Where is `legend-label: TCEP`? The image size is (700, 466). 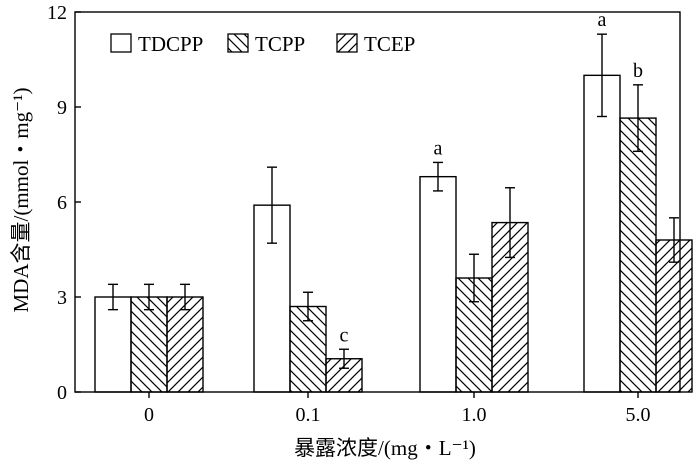 legend-label: TCEP is located at coordinates (389, 44).